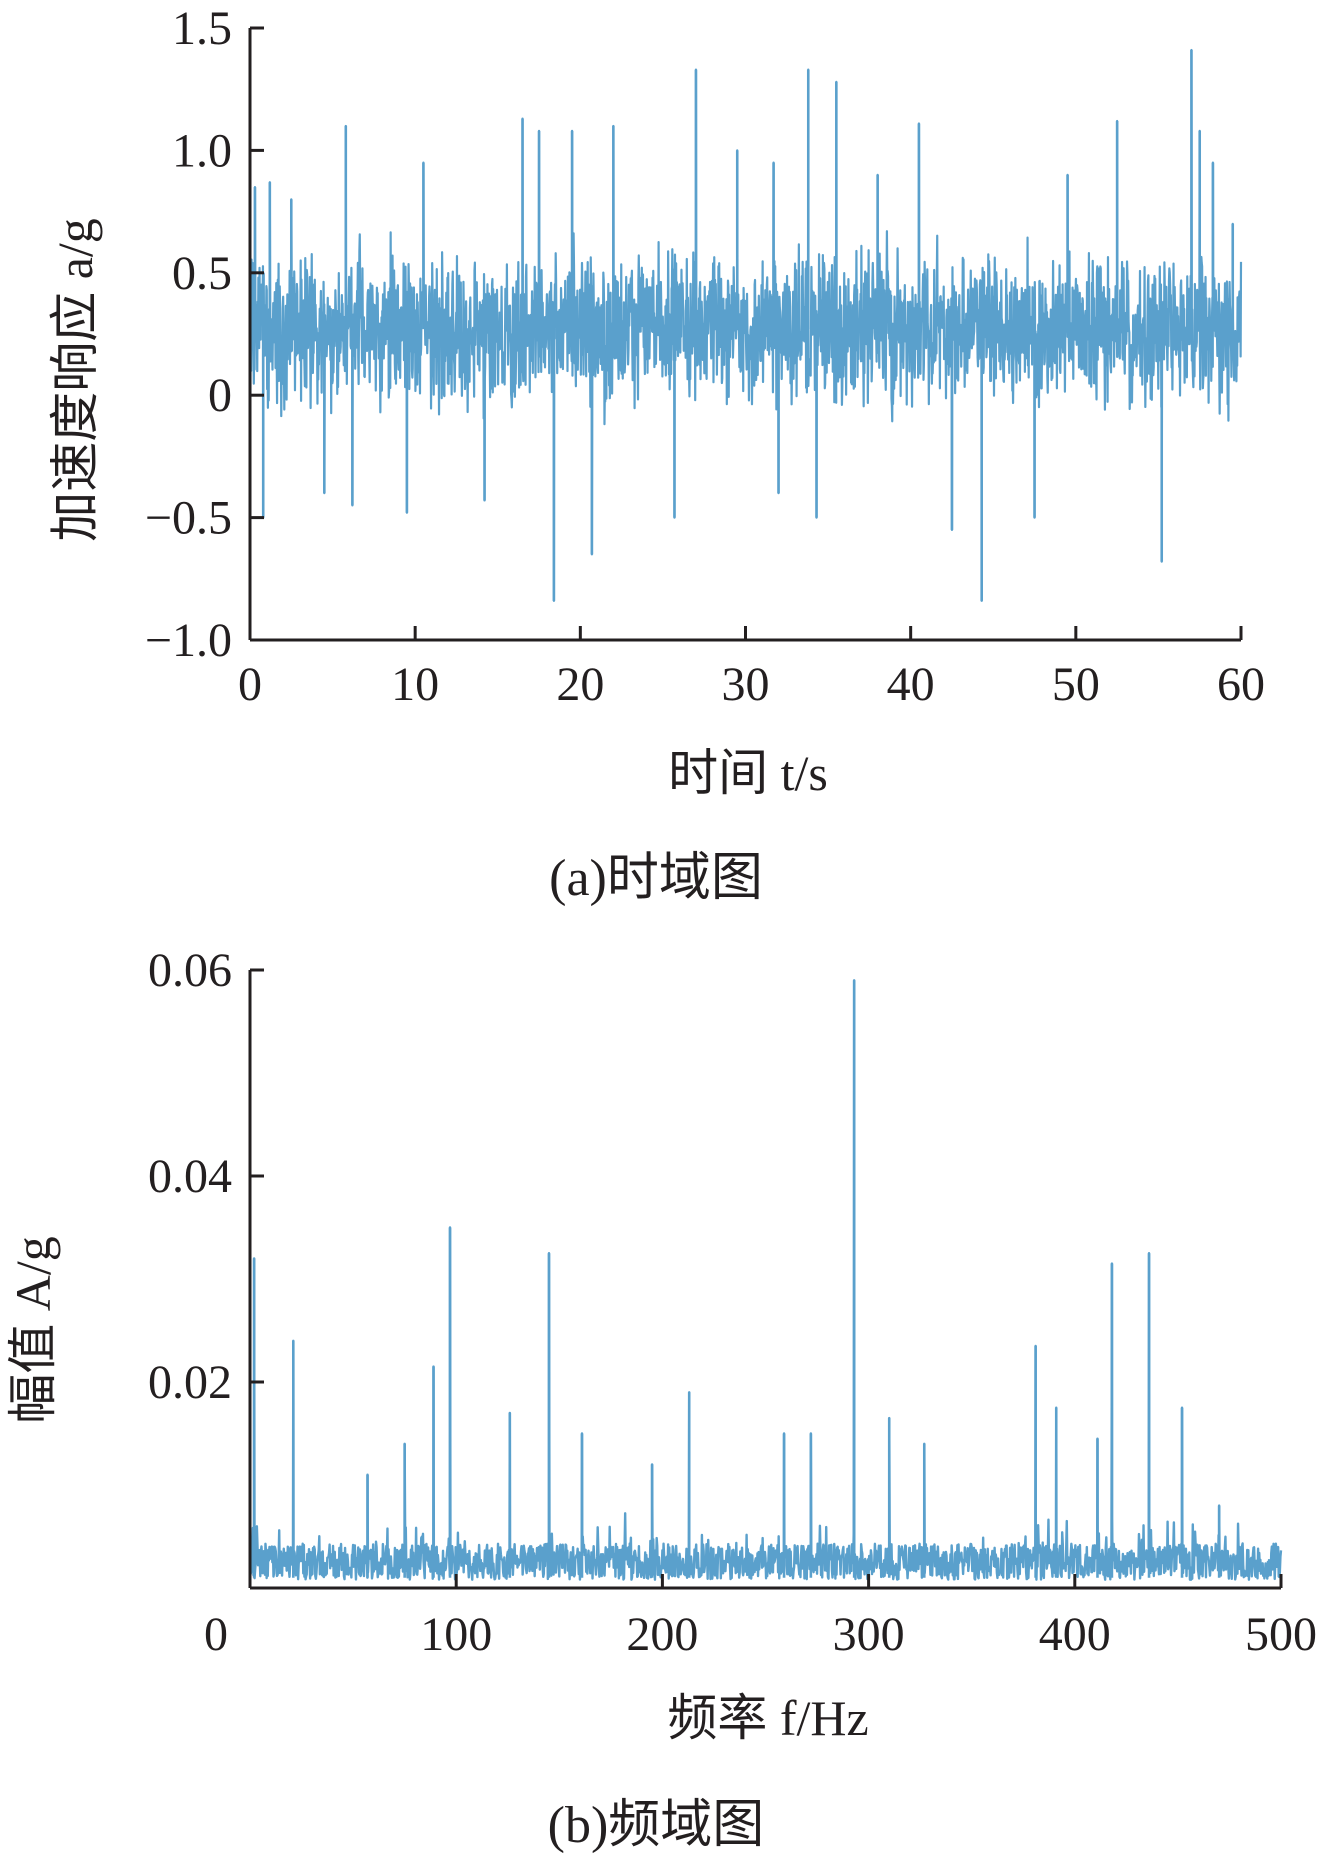 The width and height of the screenshot is (1334, 1860). Describe the element at coordinates (1281, 1634) in the screenshot. I see `x-tick-label: 500` at that location.